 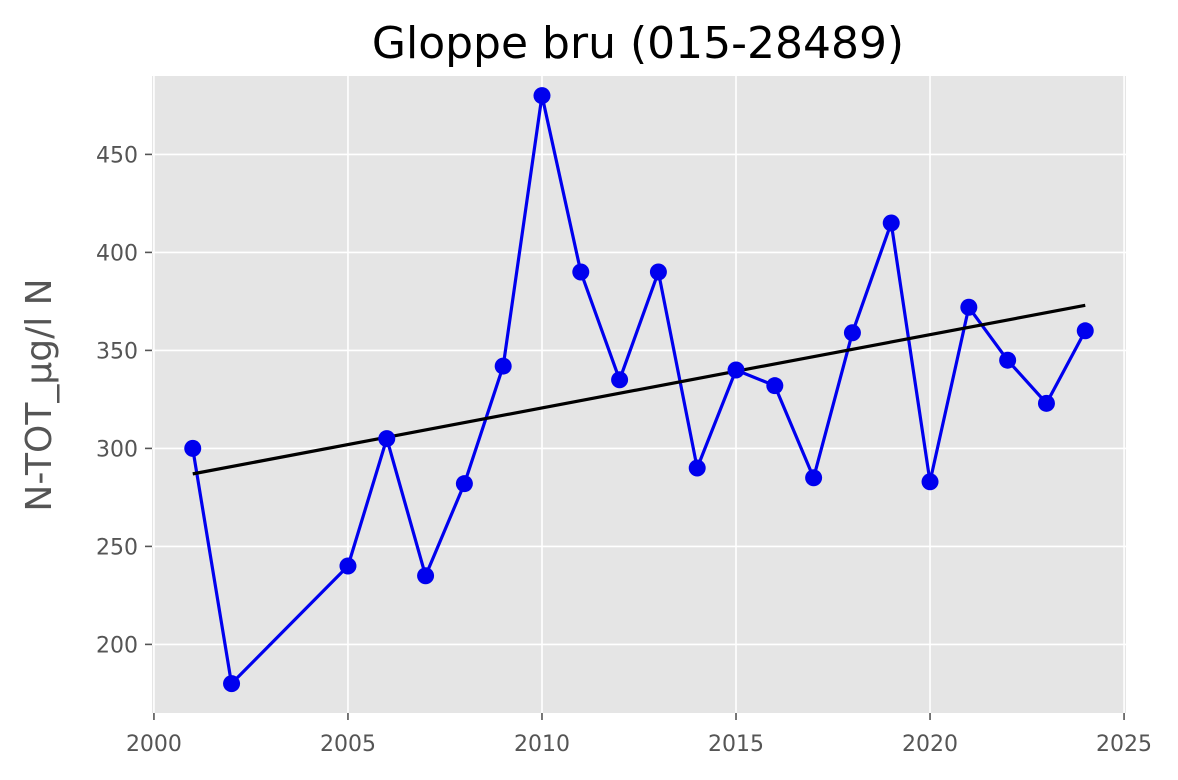 I want to click on x-tick-label: 2025, so click(x=1124, y=744).